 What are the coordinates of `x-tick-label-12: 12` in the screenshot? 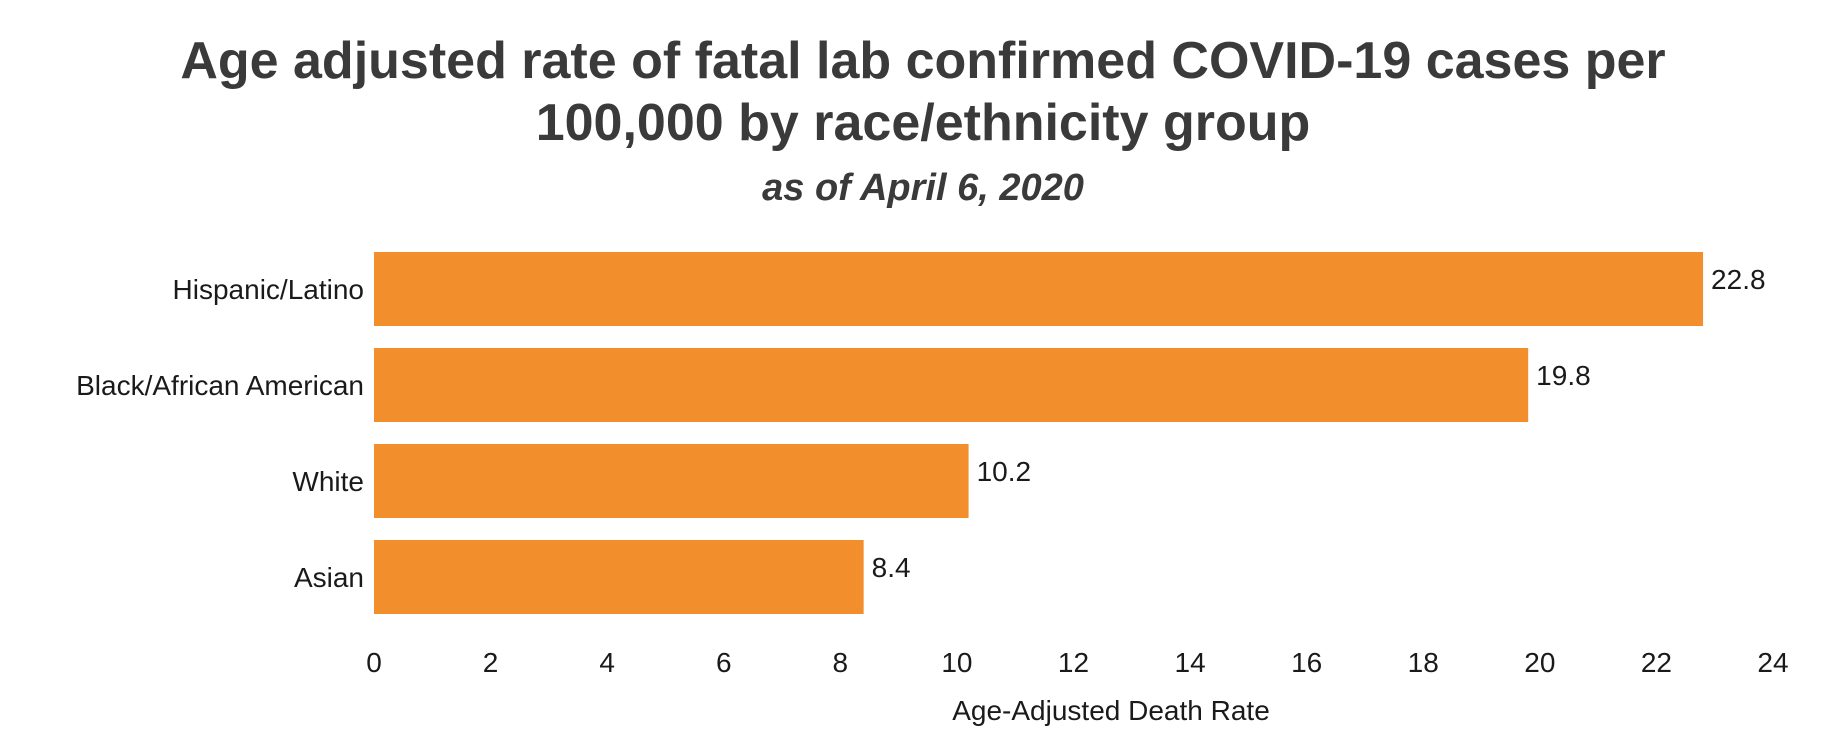 It's located at (1073, 662).